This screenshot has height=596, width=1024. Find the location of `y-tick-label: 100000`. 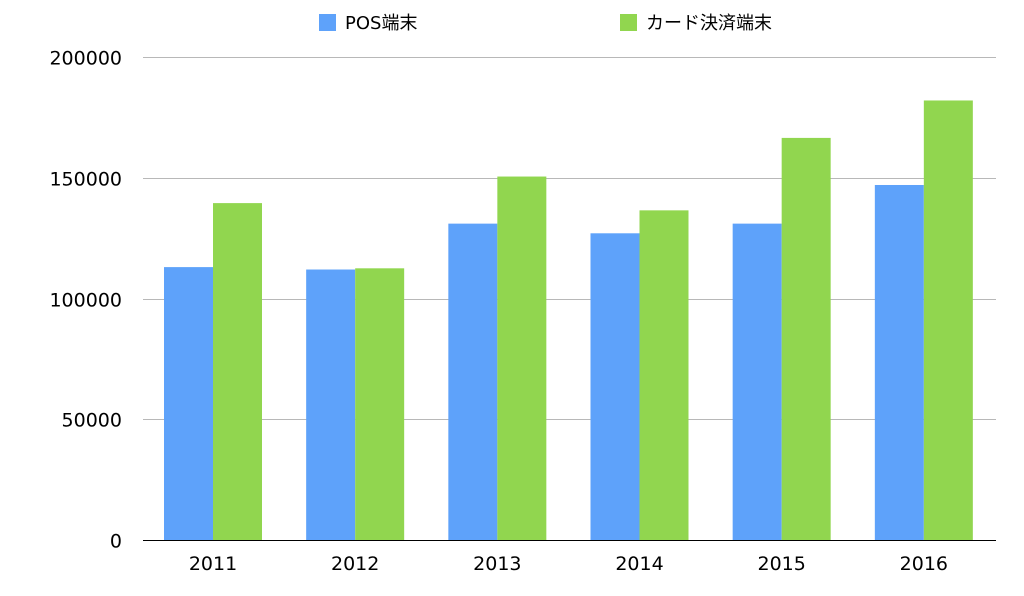

y-tick-label: 100000 is located at coordinates (85, 301).